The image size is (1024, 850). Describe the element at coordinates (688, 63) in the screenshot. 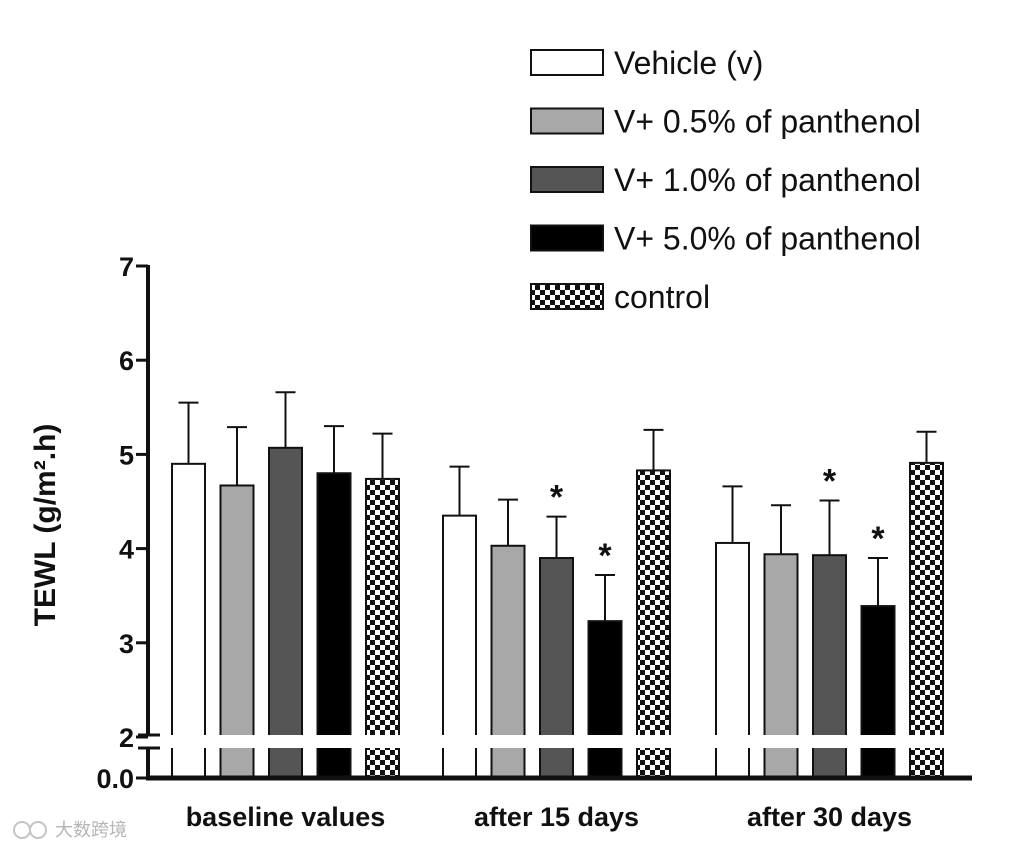

I see `legend-label: Vehicle (v)` at that location.